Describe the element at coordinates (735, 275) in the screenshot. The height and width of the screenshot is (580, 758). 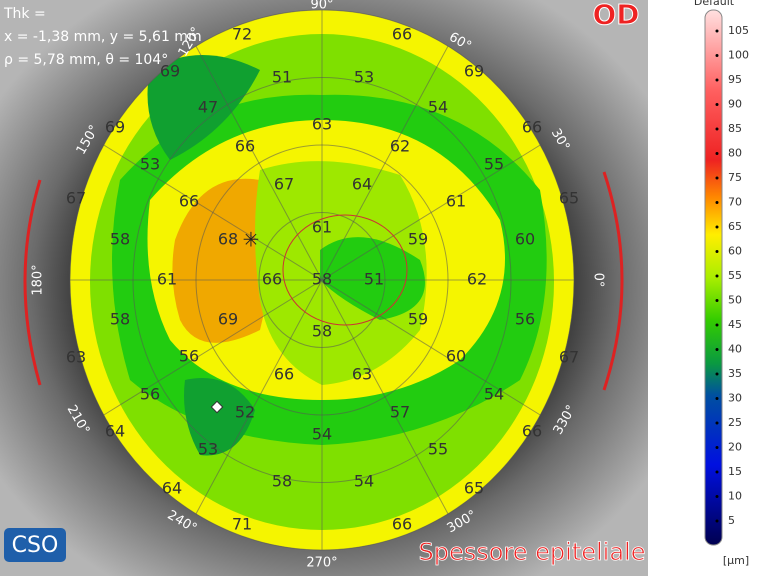
I see `scale-tick: 55` at that location.